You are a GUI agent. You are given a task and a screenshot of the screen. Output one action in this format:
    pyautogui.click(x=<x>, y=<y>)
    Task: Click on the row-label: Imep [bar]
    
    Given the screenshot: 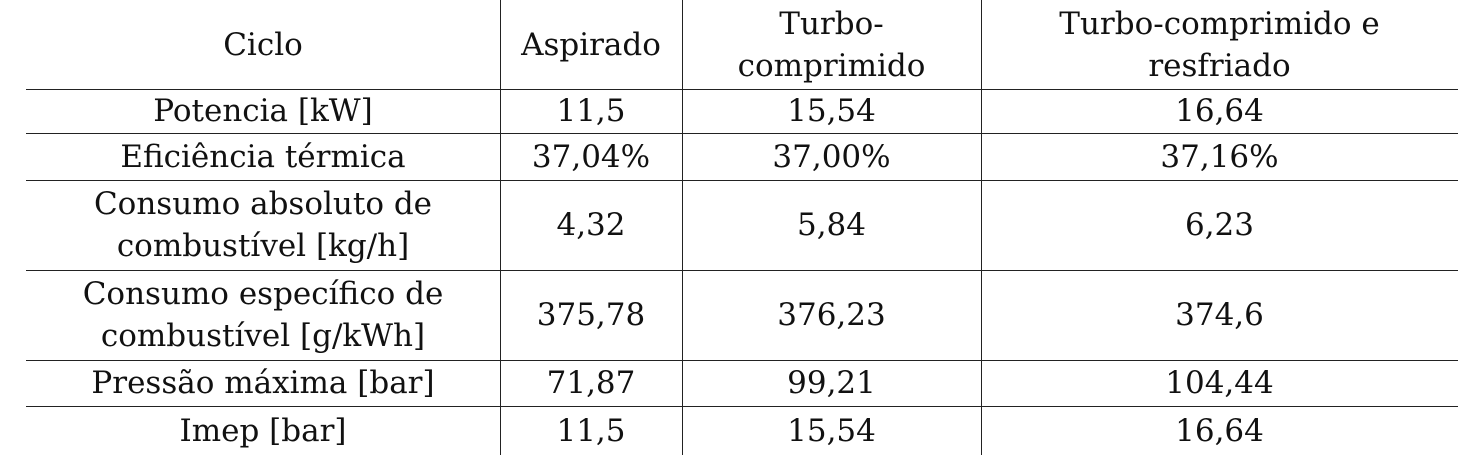 What is the action you would take?
    pyautogui.click(x=263, y=430)
    